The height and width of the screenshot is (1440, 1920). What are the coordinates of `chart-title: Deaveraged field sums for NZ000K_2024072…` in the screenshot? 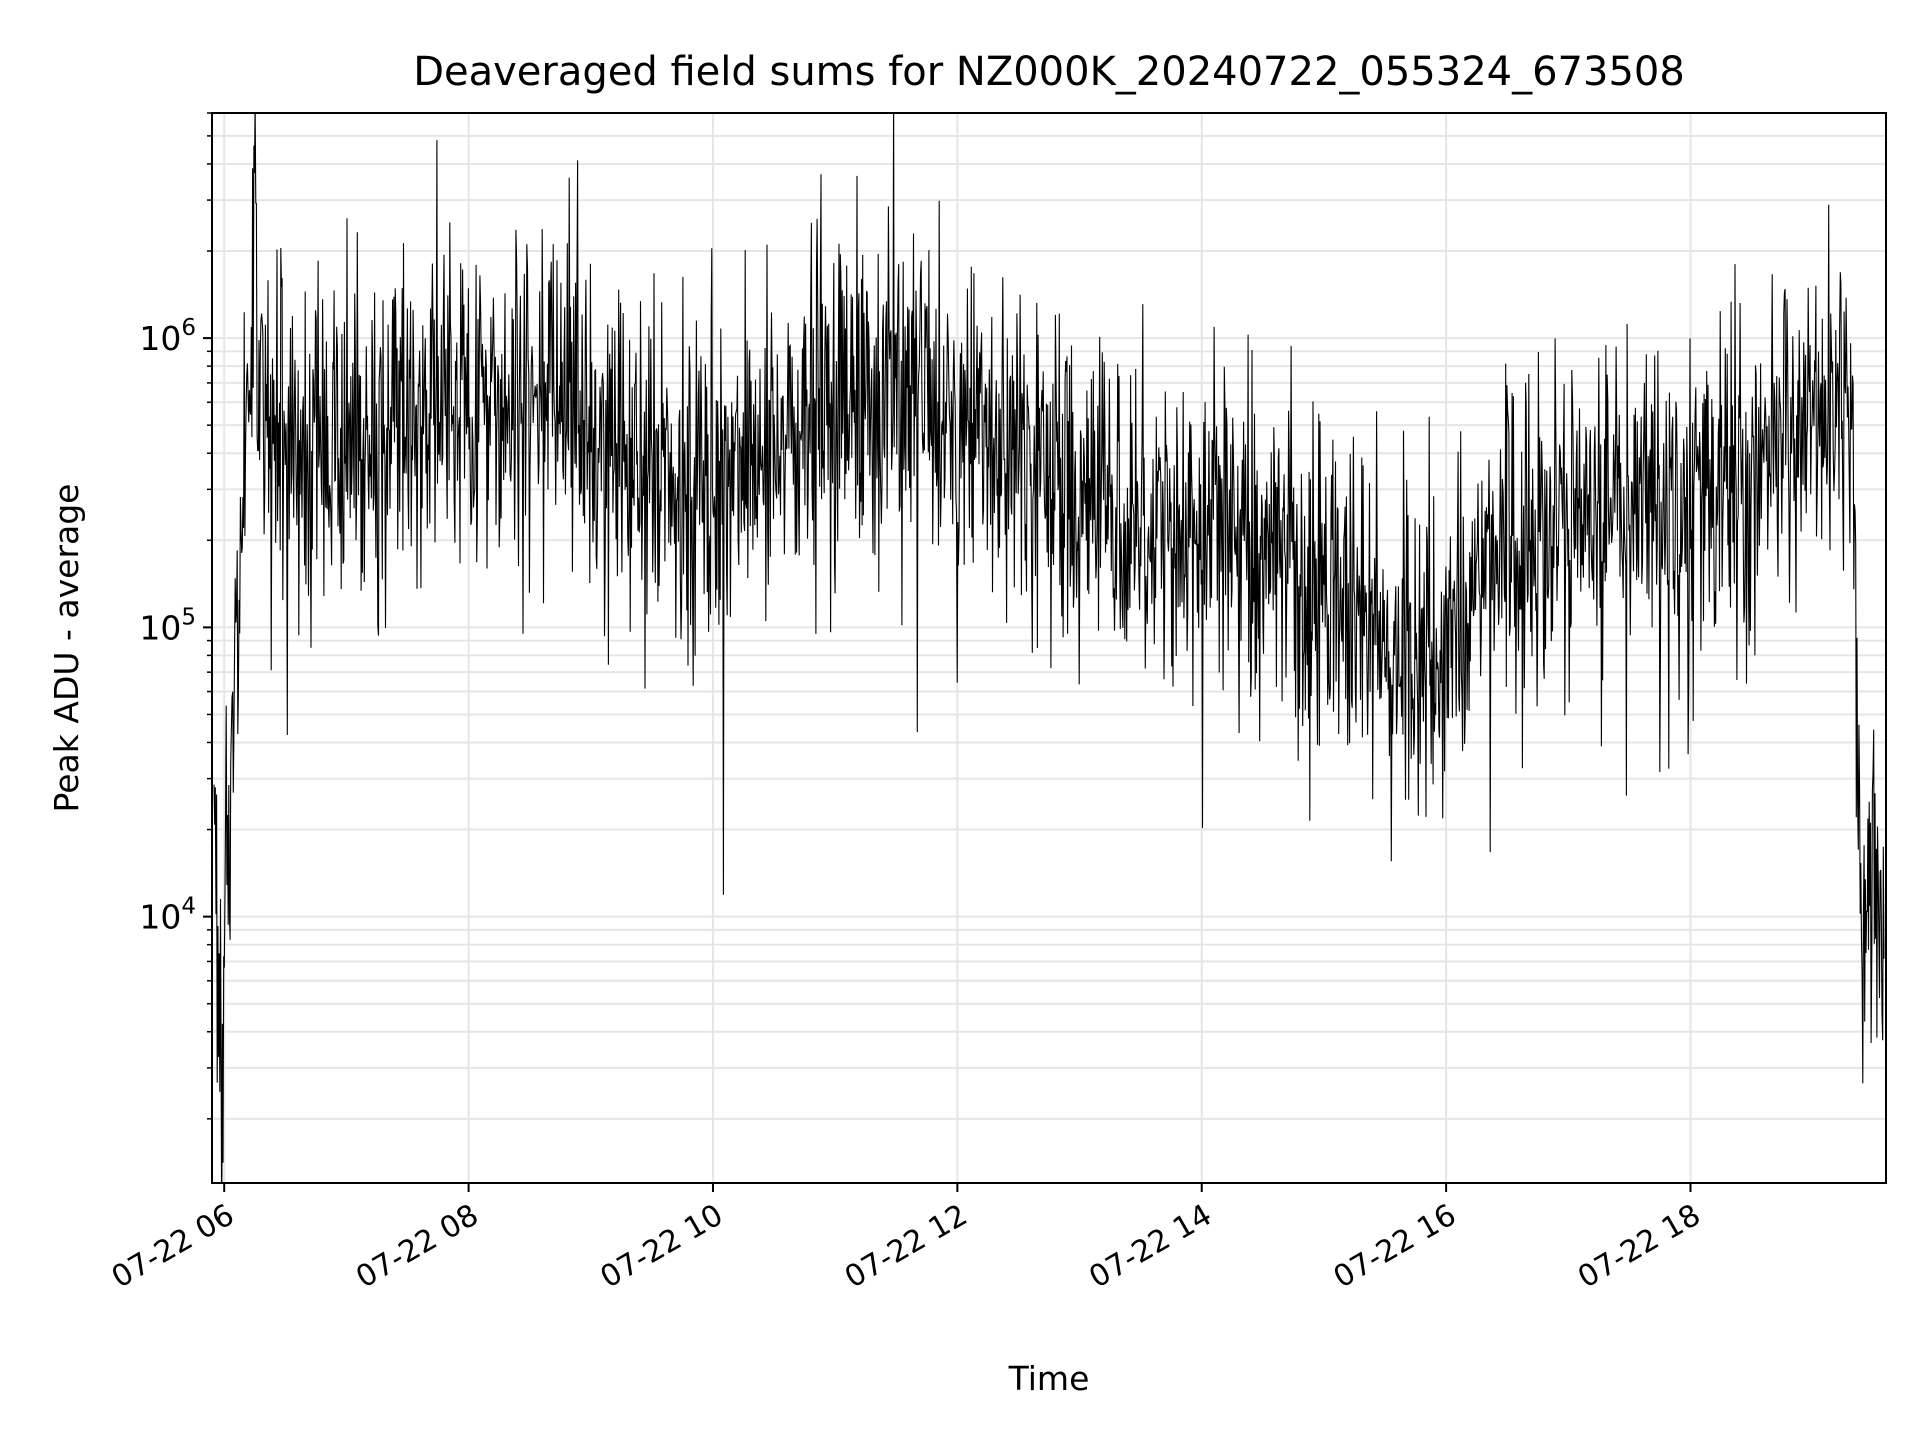 It's located at (1049, 72).